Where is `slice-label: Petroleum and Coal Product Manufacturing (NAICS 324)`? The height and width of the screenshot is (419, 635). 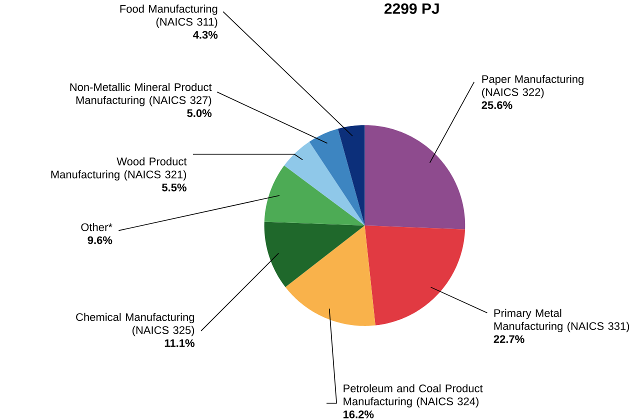 slice-label: Petroleum and Coal Product Manufacturing (NAICS 324) is located at coordinates (413, 396).